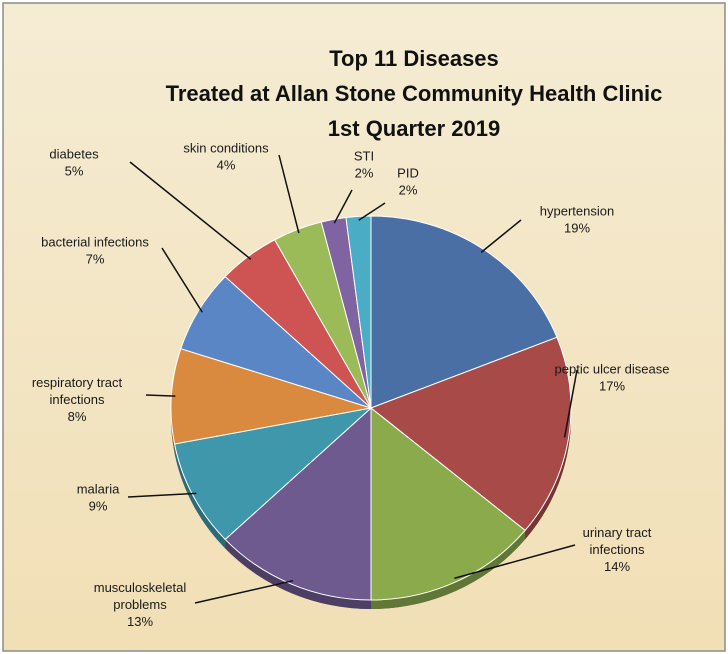 This screenshot has width=728, height=654. Describe the element at coordinates (364, 156) in the screenshot. I see `slice-name-sti: STI` at that location.